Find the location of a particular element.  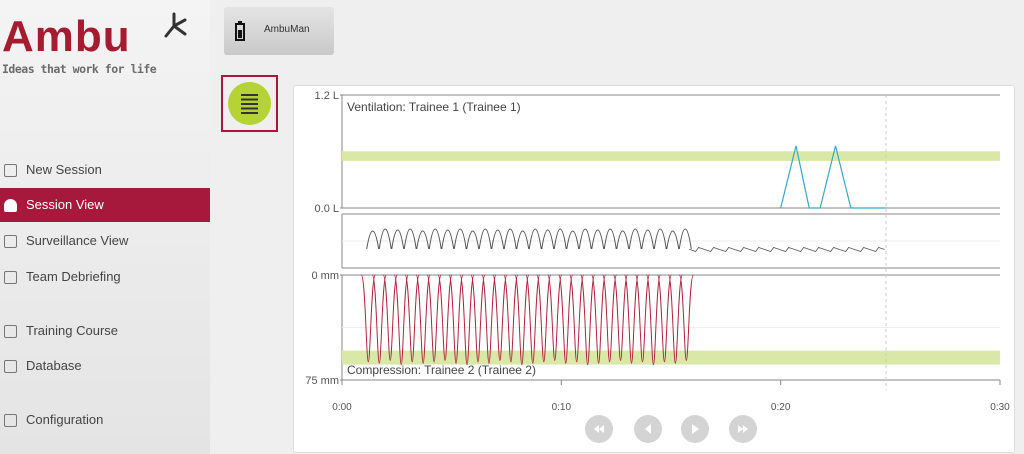

menu-button is located at coordinates (249, 103).